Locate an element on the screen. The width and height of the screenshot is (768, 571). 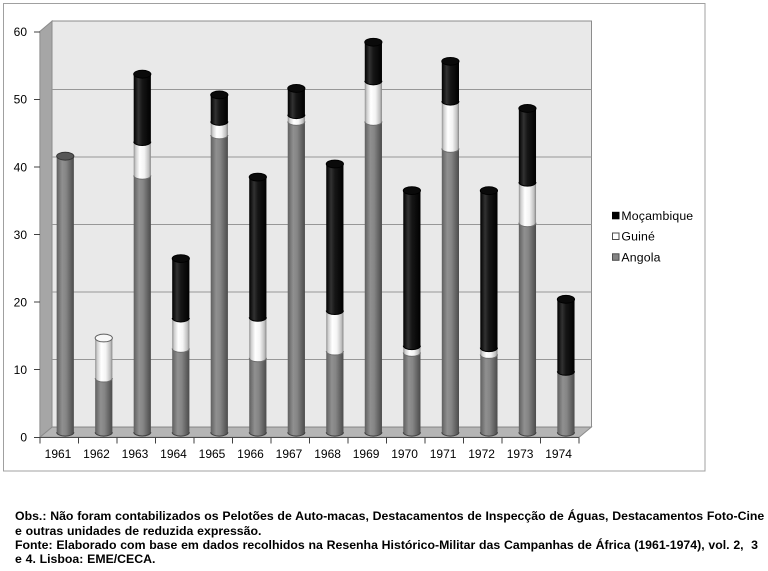
svg-text: 30 is located at coordinates (21, 235).